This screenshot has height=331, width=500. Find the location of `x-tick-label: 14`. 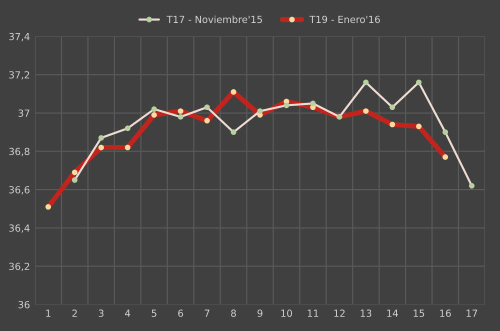

x-tick-label: 14 is located at coordinates (392, 313).